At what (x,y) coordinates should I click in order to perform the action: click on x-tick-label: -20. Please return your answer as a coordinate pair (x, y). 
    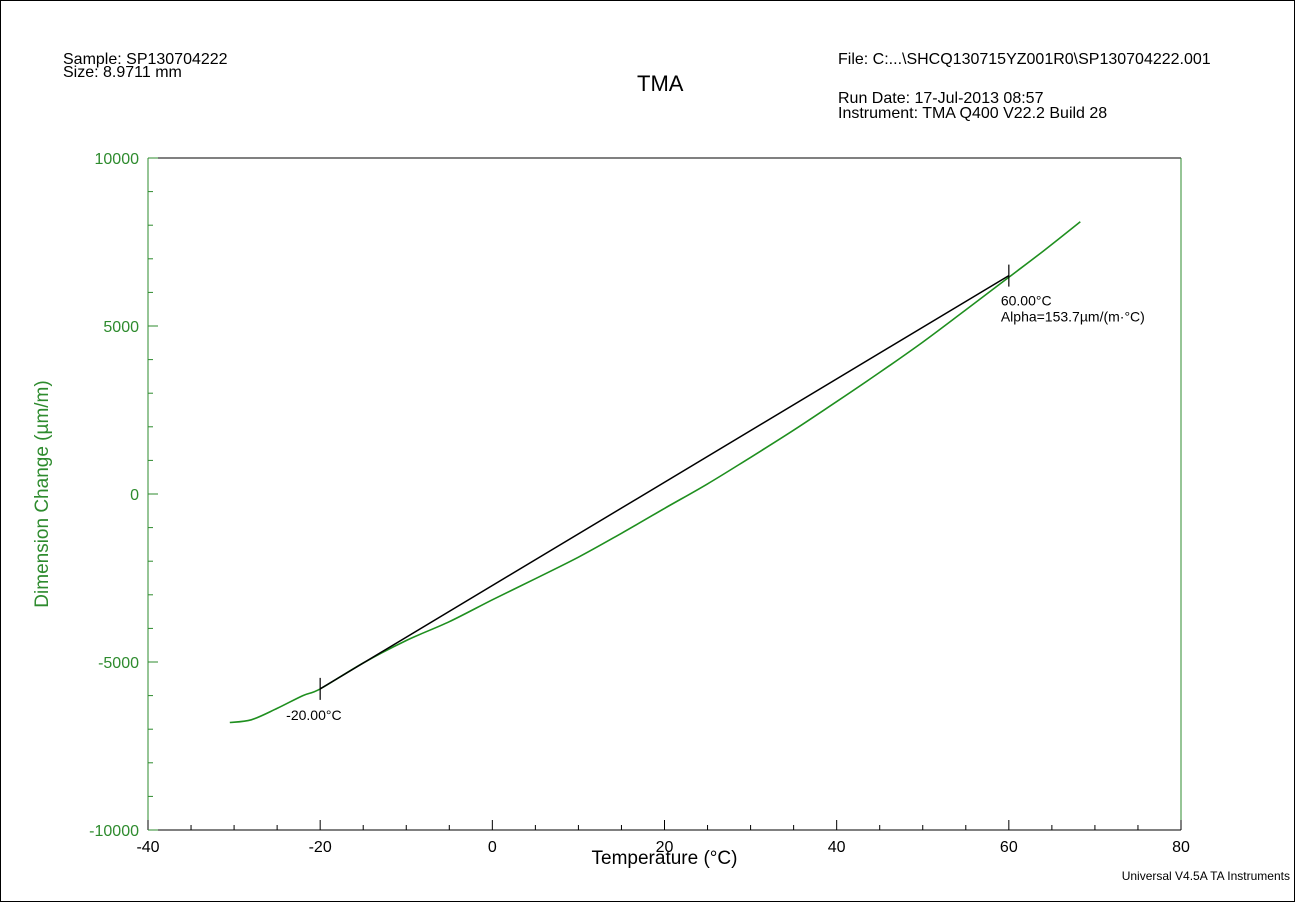
    Looking at the image, I should click on (320, 847).